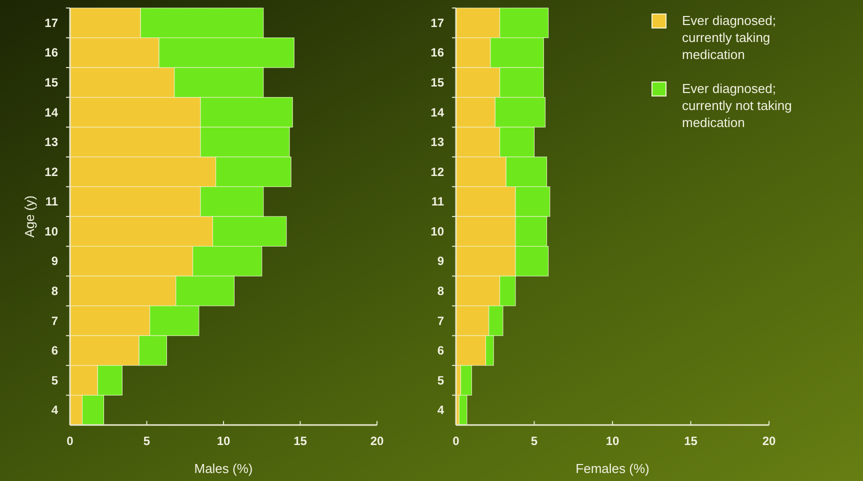  I want to click on legend-label: Ever diagnosed; currently taking medication, so click(729, 37).